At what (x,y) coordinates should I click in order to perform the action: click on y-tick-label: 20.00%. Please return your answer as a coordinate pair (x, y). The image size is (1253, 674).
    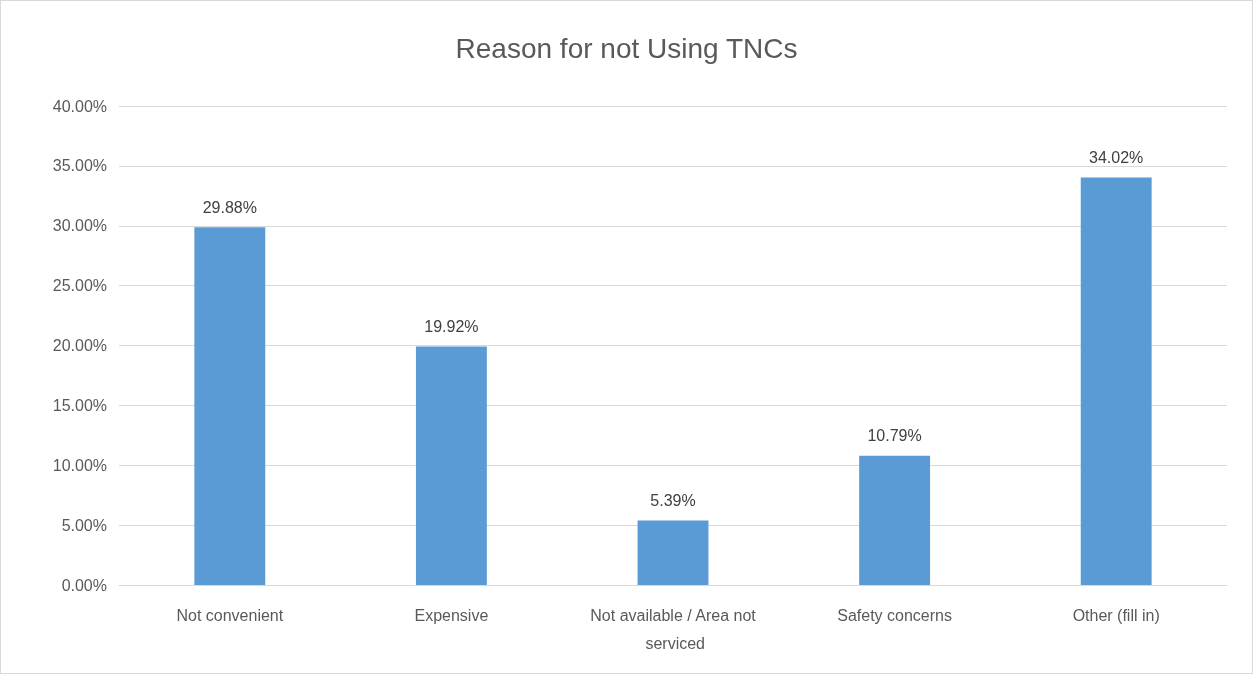
    Looking at the image, I should click on (79, 345).